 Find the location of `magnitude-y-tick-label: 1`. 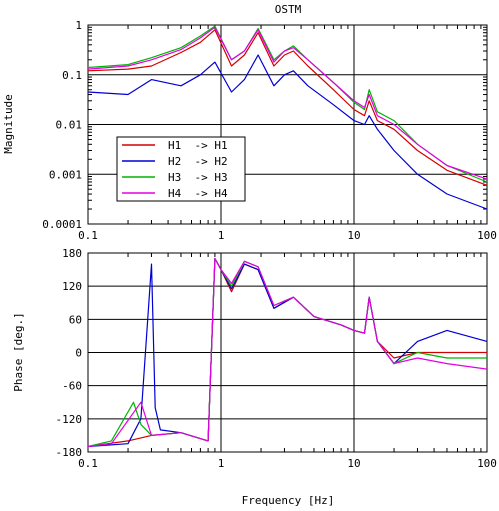

magnitude-y-tick-label: 1 is located at coordinates (78, 25).